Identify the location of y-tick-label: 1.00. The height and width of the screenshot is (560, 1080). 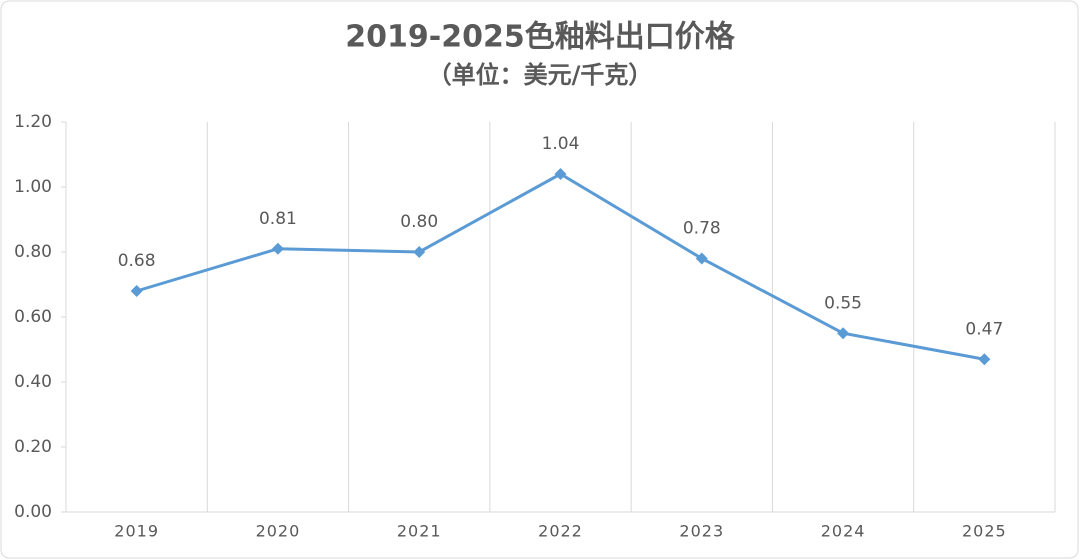
(33, 187).